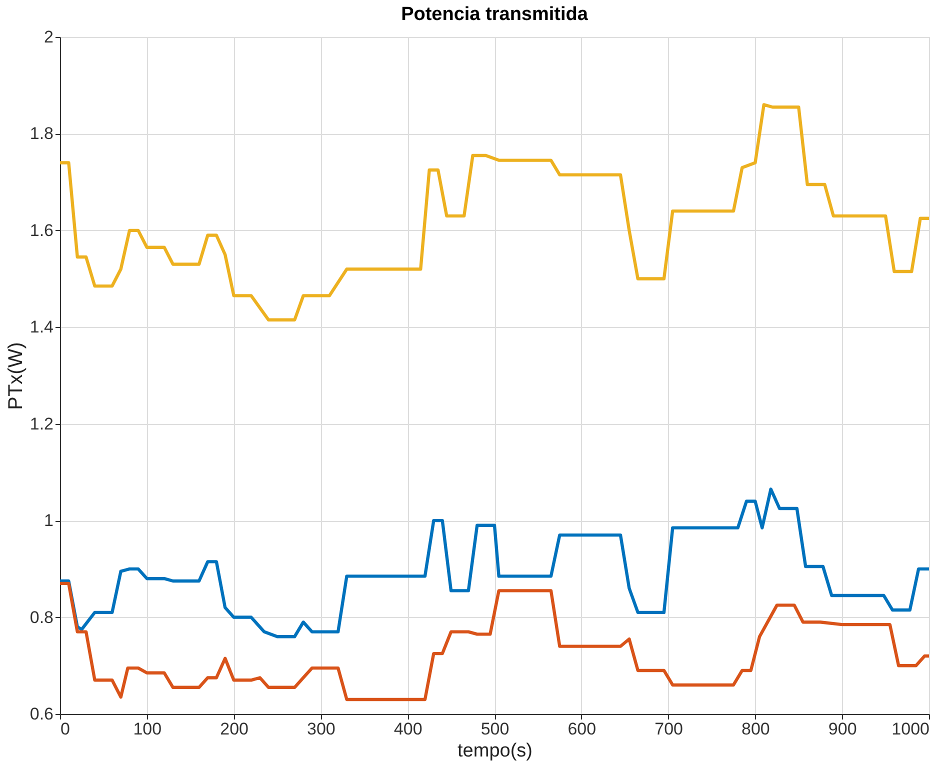  What do you see at coordinates (494, 642) in the screenshot?
I see `line-series` at bounding box center [494, 642].